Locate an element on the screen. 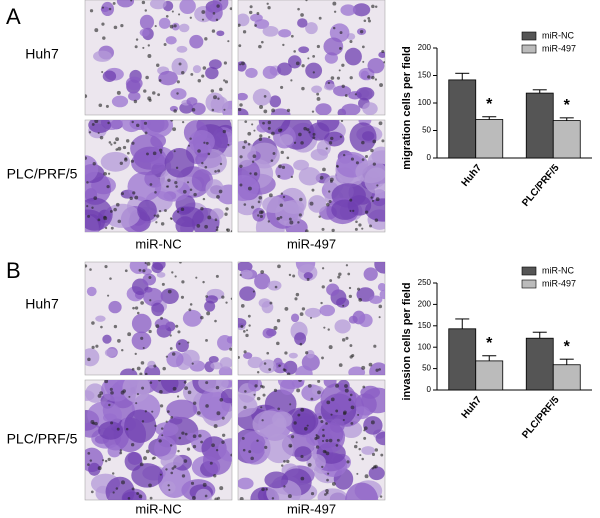 This screenshot has width=600, height=518. legend-label: miR-NC is located at coordinates (558, 35).